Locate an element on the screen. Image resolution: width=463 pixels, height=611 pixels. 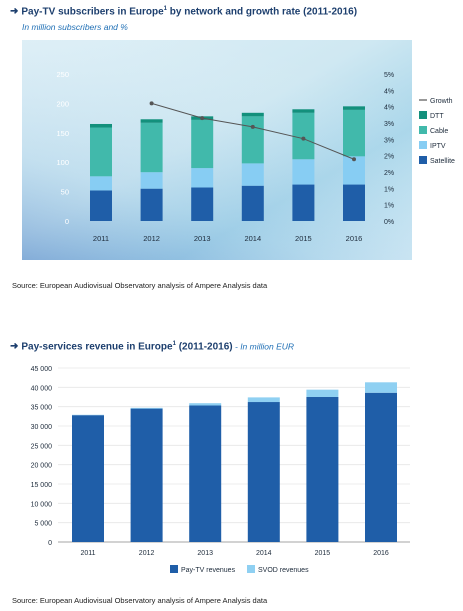
legend-label: IPTV is located at coordinates (438, 146).